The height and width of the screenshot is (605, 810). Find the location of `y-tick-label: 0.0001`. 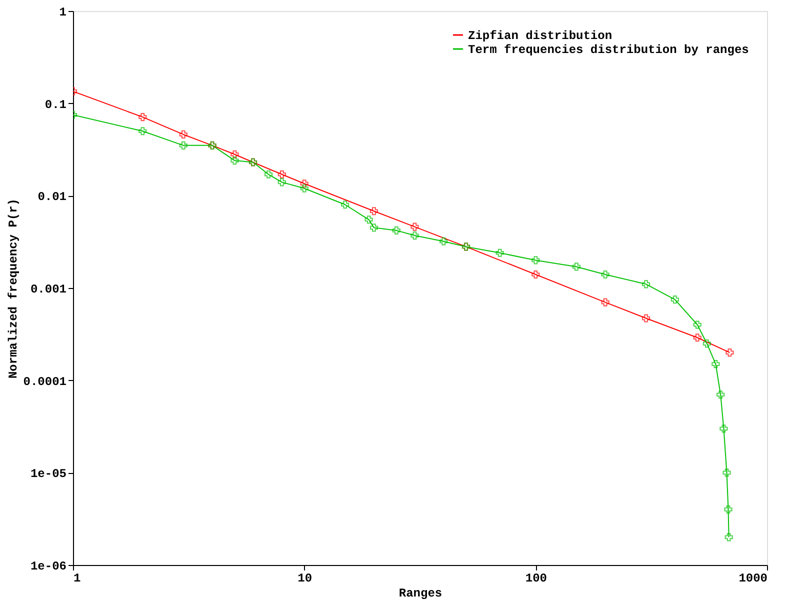

y-tick-label: 0.0001 is located at coordinates (44, 381).